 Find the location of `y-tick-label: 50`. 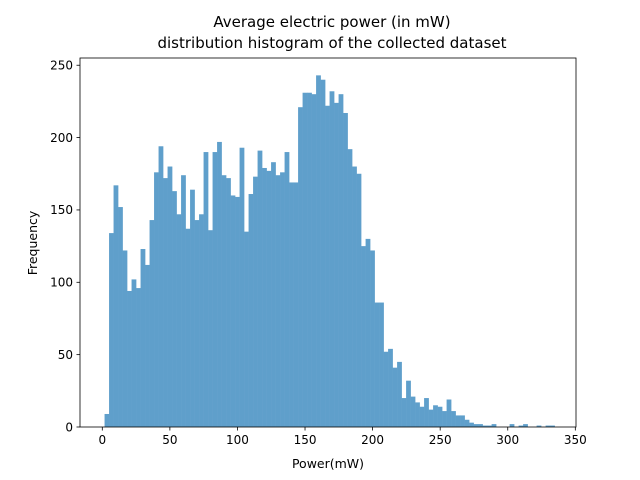

y-tick-label: 50 is located at coordinates (65, 355).